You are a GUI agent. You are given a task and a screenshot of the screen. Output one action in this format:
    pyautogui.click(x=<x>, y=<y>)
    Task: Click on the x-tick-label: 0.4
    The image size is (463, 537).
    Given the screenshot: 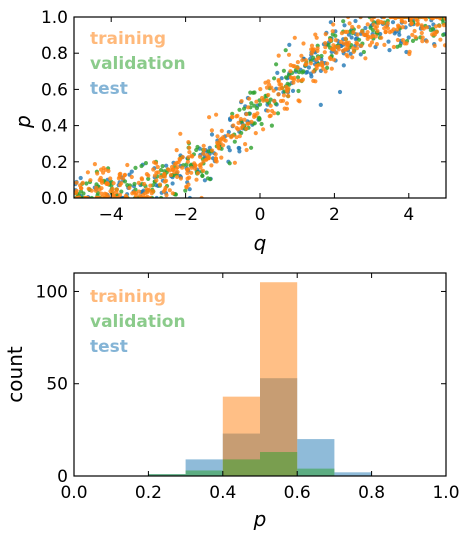 What is the action you would take?
    pyautogui.click(x=222, y=493)
    